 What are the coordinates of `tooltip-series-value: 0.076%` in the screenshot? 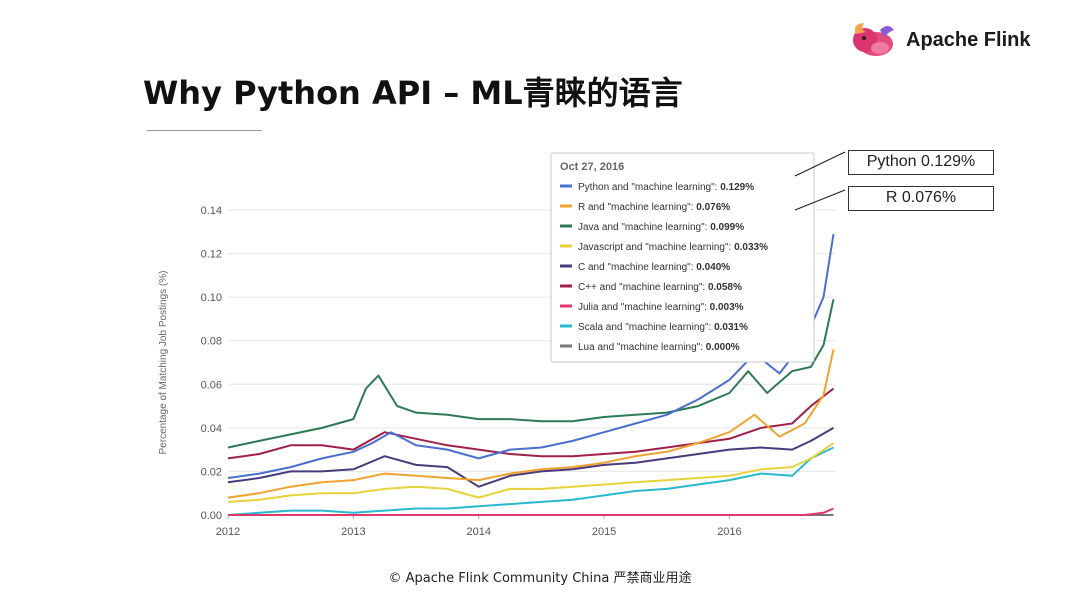 It's located at (713, 207).